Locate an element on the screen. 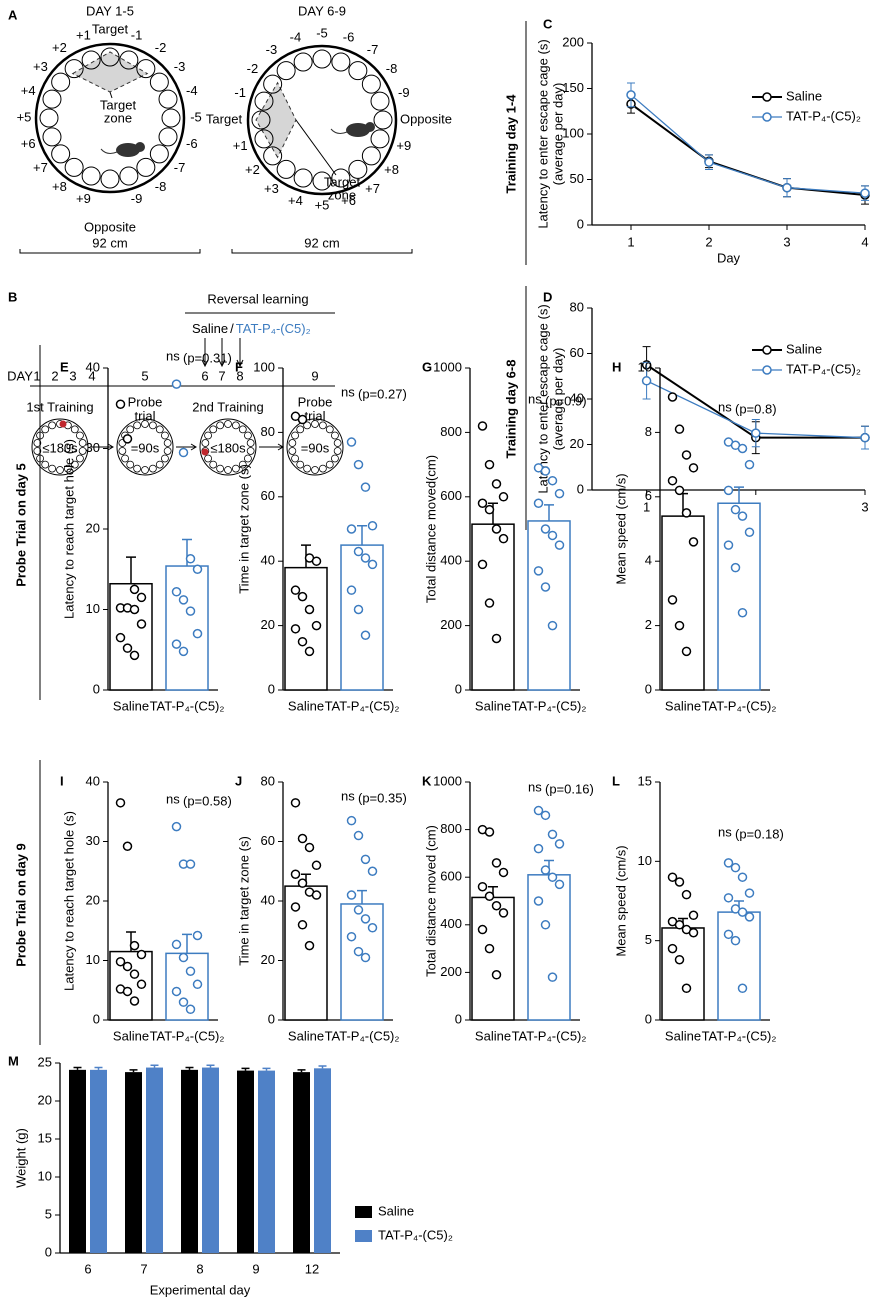 This screenshot has height=1300, width=872. y-tick-label: 10 is located at coordinates (93, 959).